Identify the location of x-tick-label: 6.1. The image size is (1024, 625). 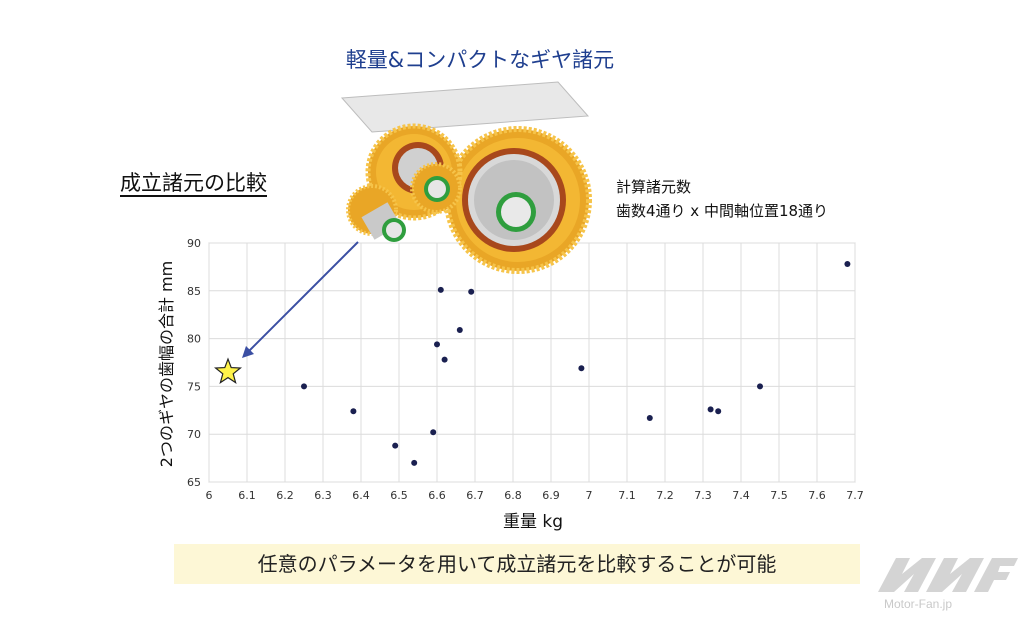
(247, 495).